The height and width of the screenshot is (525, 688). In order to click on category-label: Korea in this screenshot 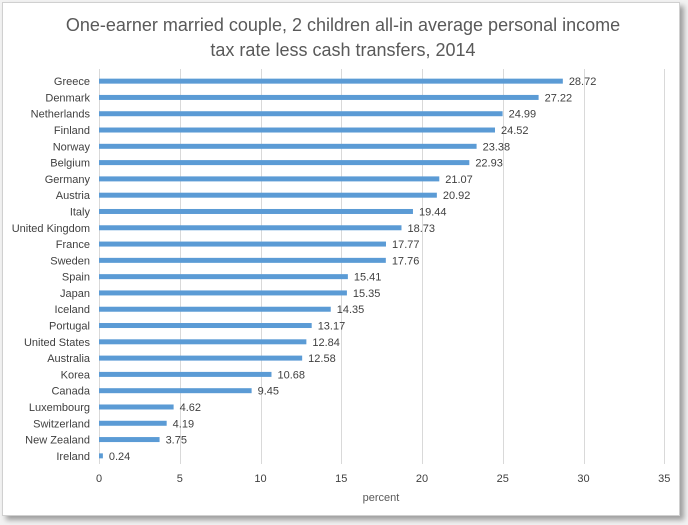, I will do `click(76, 375)`.